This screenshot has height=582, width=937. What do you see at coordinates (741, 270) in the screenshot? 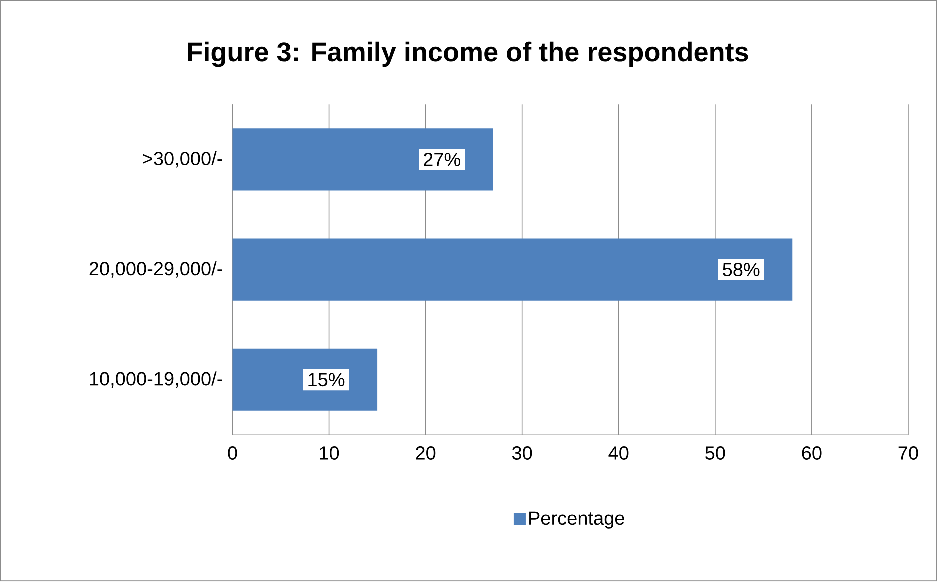
I see `data-label: 58%` at bounding box center [741, 270].